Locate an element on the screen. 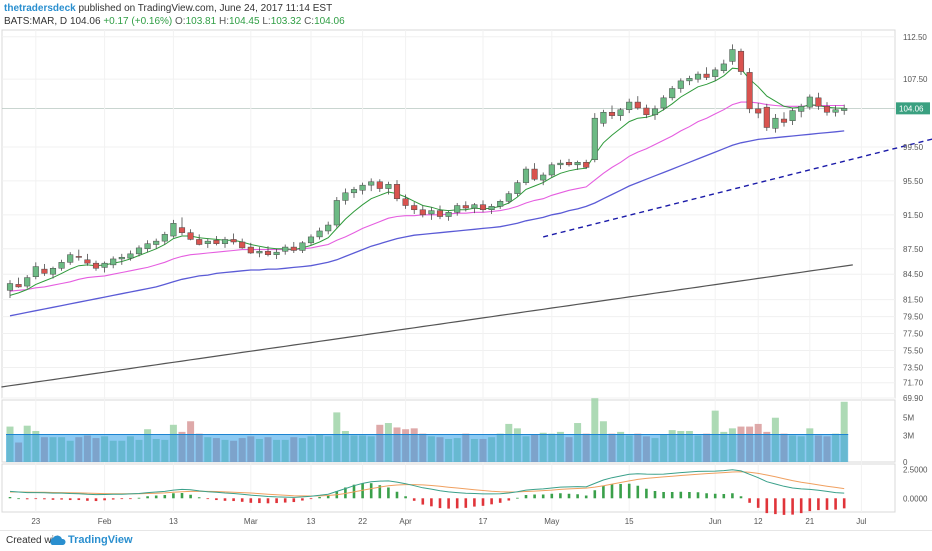 The height and width of the screenshot is (551, 932). publisher-username: thetradersdeck is located at coordinates (40, 8).